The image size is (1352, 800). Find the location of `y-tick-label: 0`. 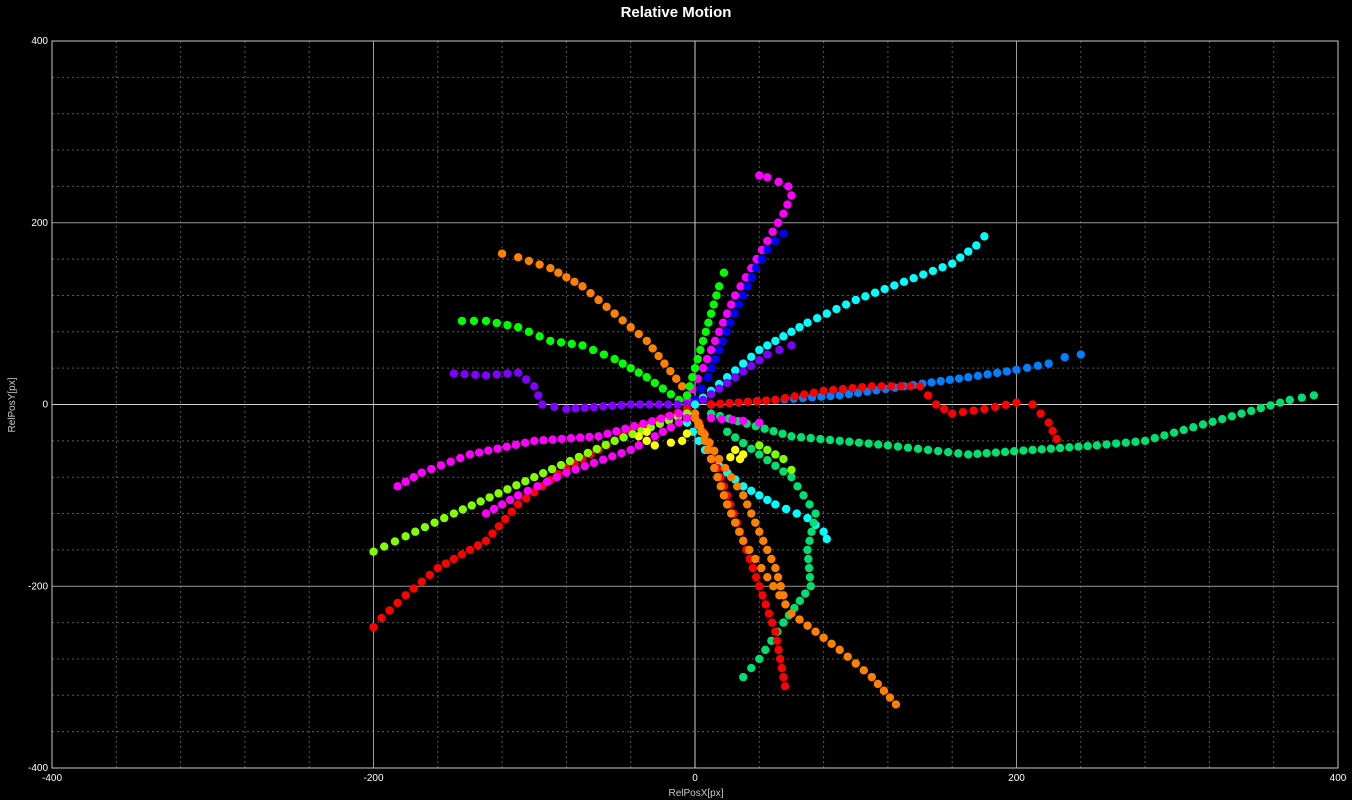

y-tick-label: 0 is located at coordinates (45, 405).